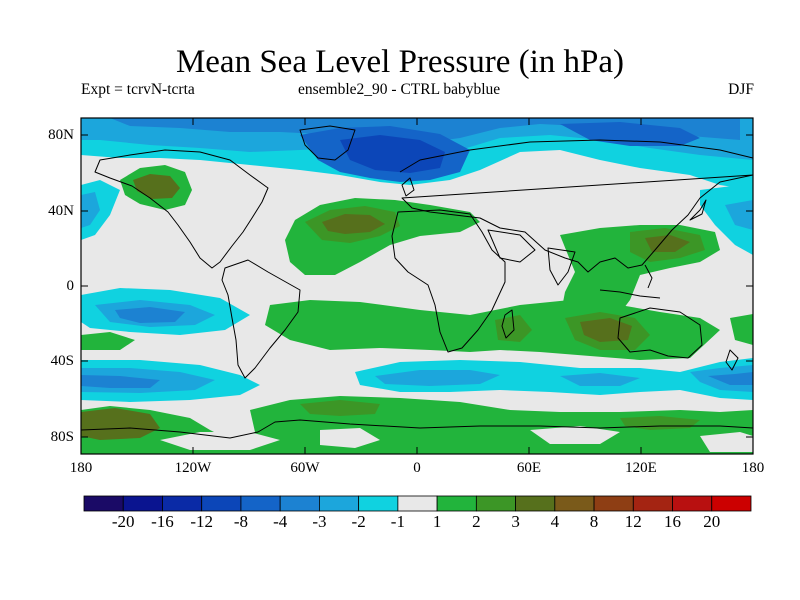  I want to click on lat-label-80n: 80N, so click(61, 135).